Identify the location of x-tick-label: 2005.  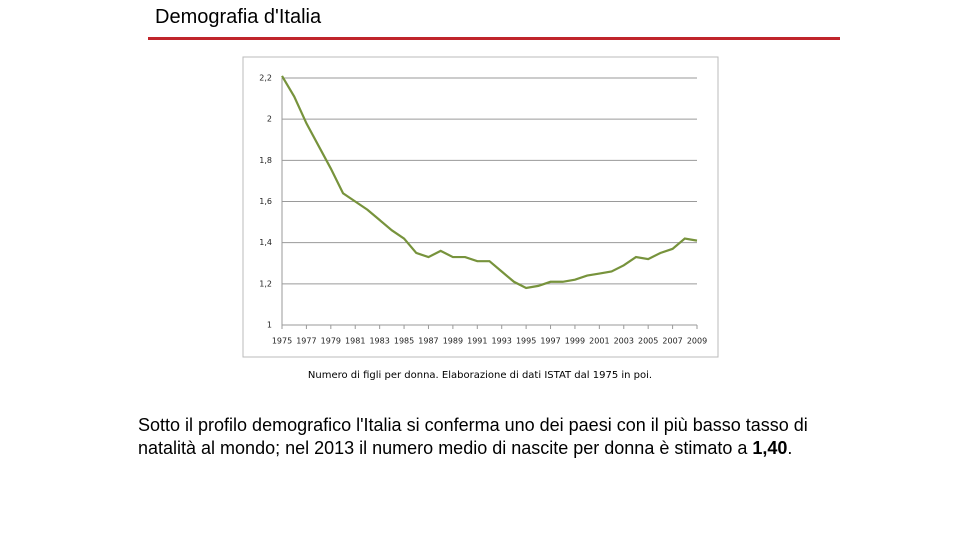
(648, 341).